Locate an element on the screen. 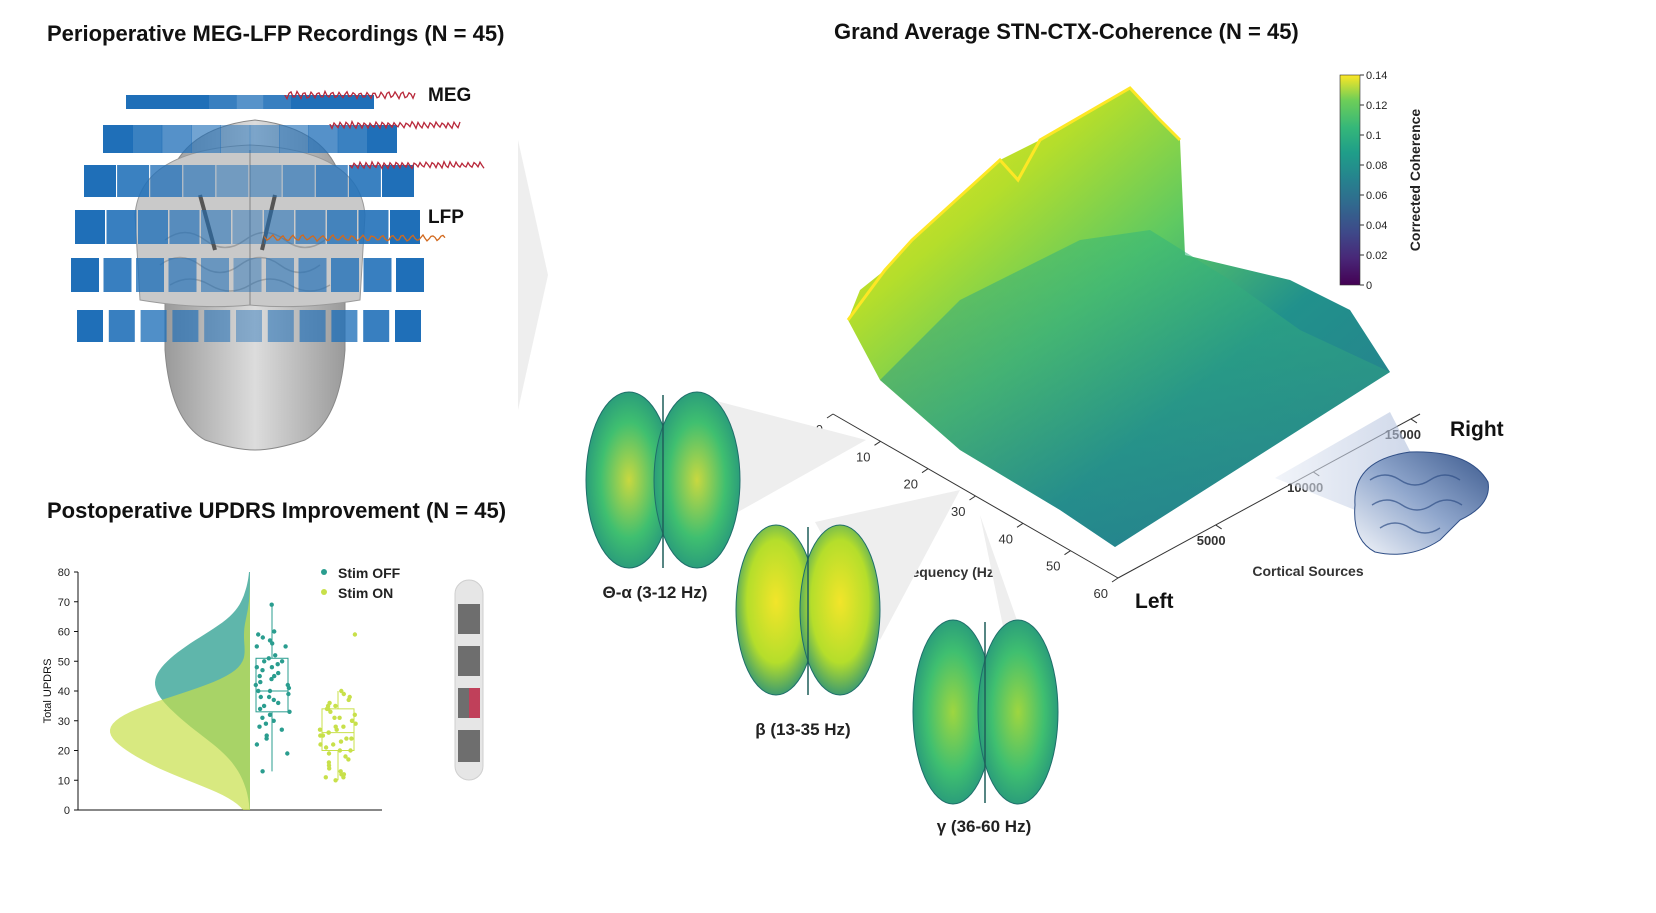 This screenshot has width=1656, height=913. meg-trace is located at coordinates (417, 164).